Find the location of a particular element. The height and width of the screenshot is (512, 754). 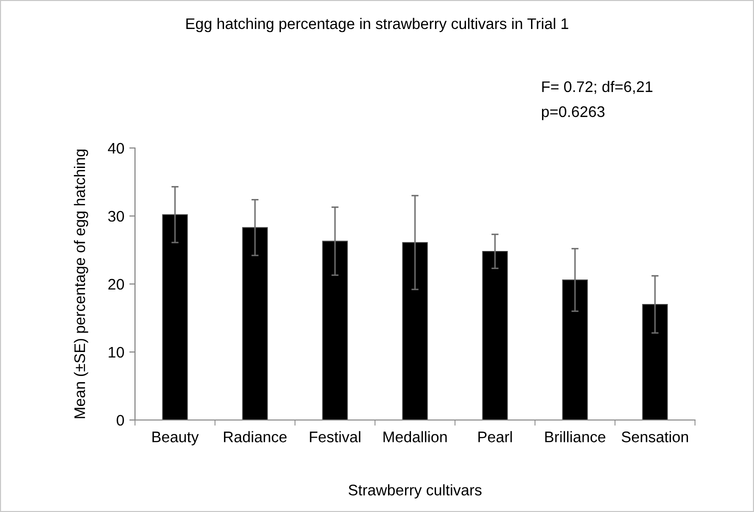

x-tick-label: Radiance is located at coordinates (255, 436).